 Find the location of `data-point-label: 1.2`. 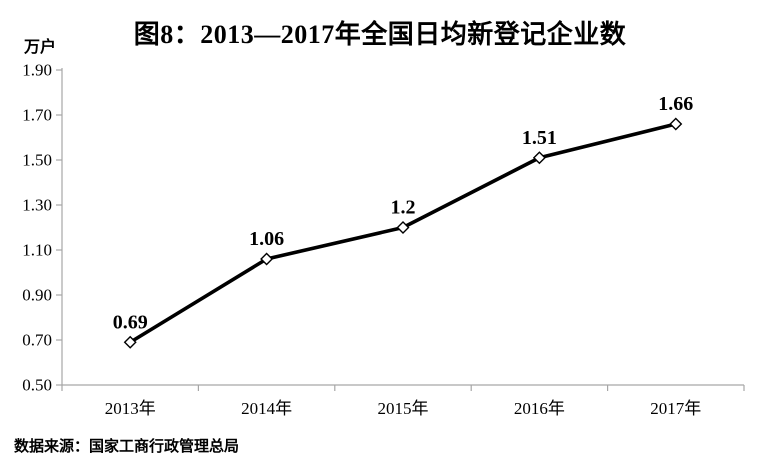

data-point-label: 1.2 is located at coordinates (403, 208).